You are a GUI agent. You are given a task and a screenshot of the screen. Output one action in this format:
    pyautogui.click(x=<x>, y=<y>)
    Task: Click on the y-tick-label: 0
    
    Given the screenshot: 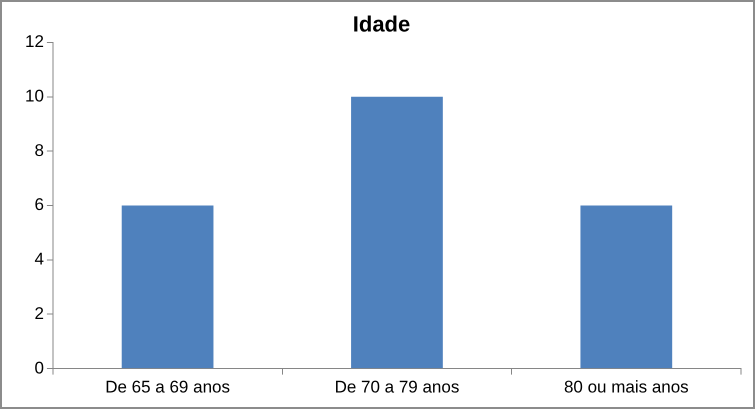 What is the action you would take?
    pyautogui.click(x=39, y=368)
    